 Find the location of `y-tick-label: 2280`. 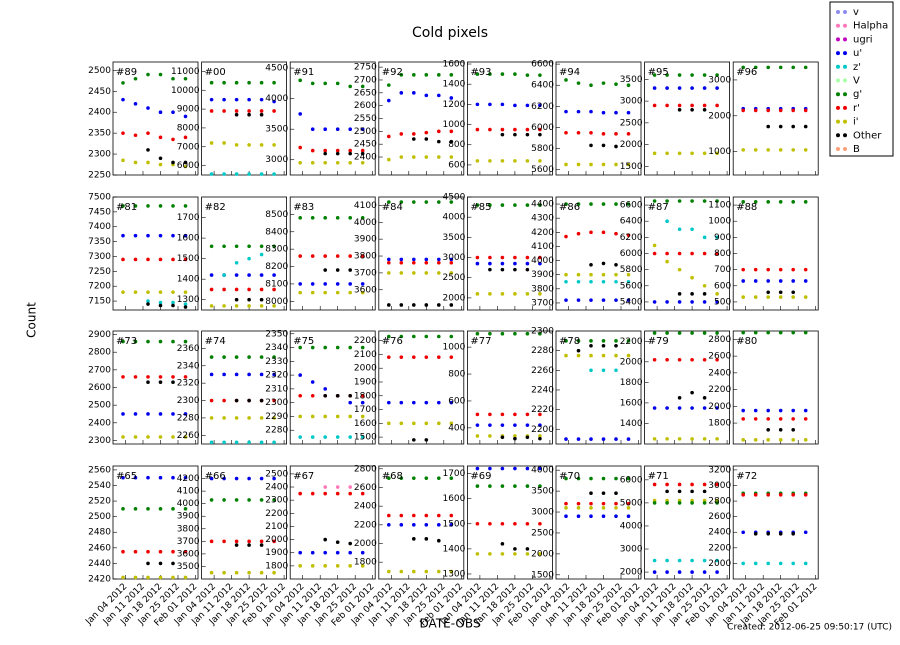

y-tick-label: 2280 is located at coordinates (542, 351).